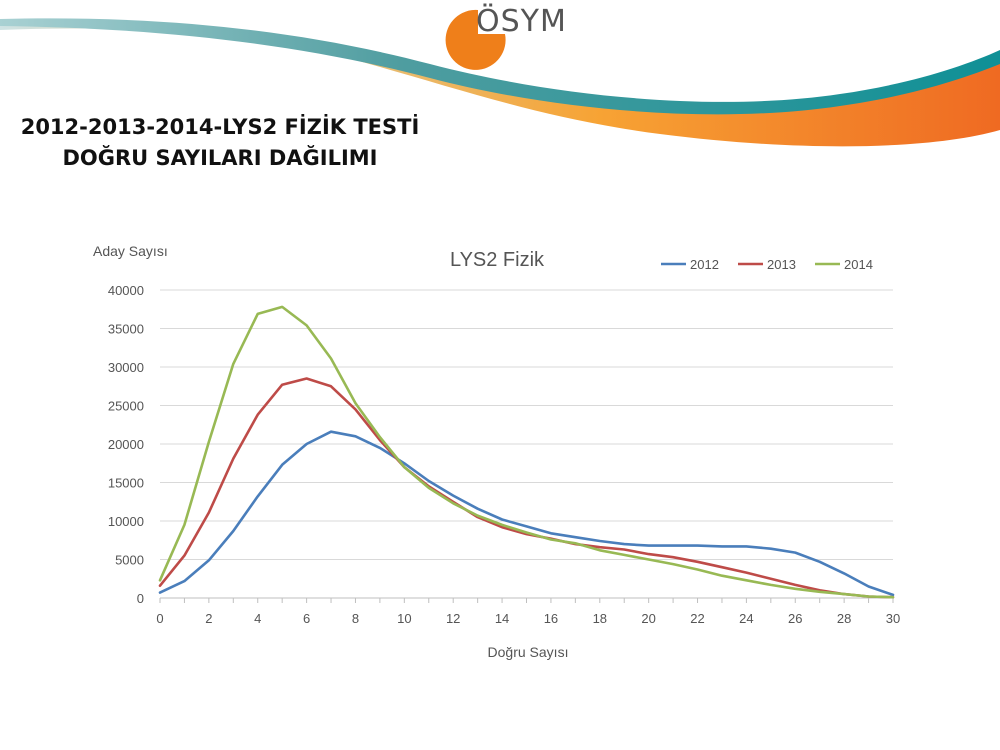 This screenshot has height=750, width=1000. What do you see at coordinates (126, 329) in the screenshot?
I see `y-tick-label: 35000` at bounding box center [126, 329].